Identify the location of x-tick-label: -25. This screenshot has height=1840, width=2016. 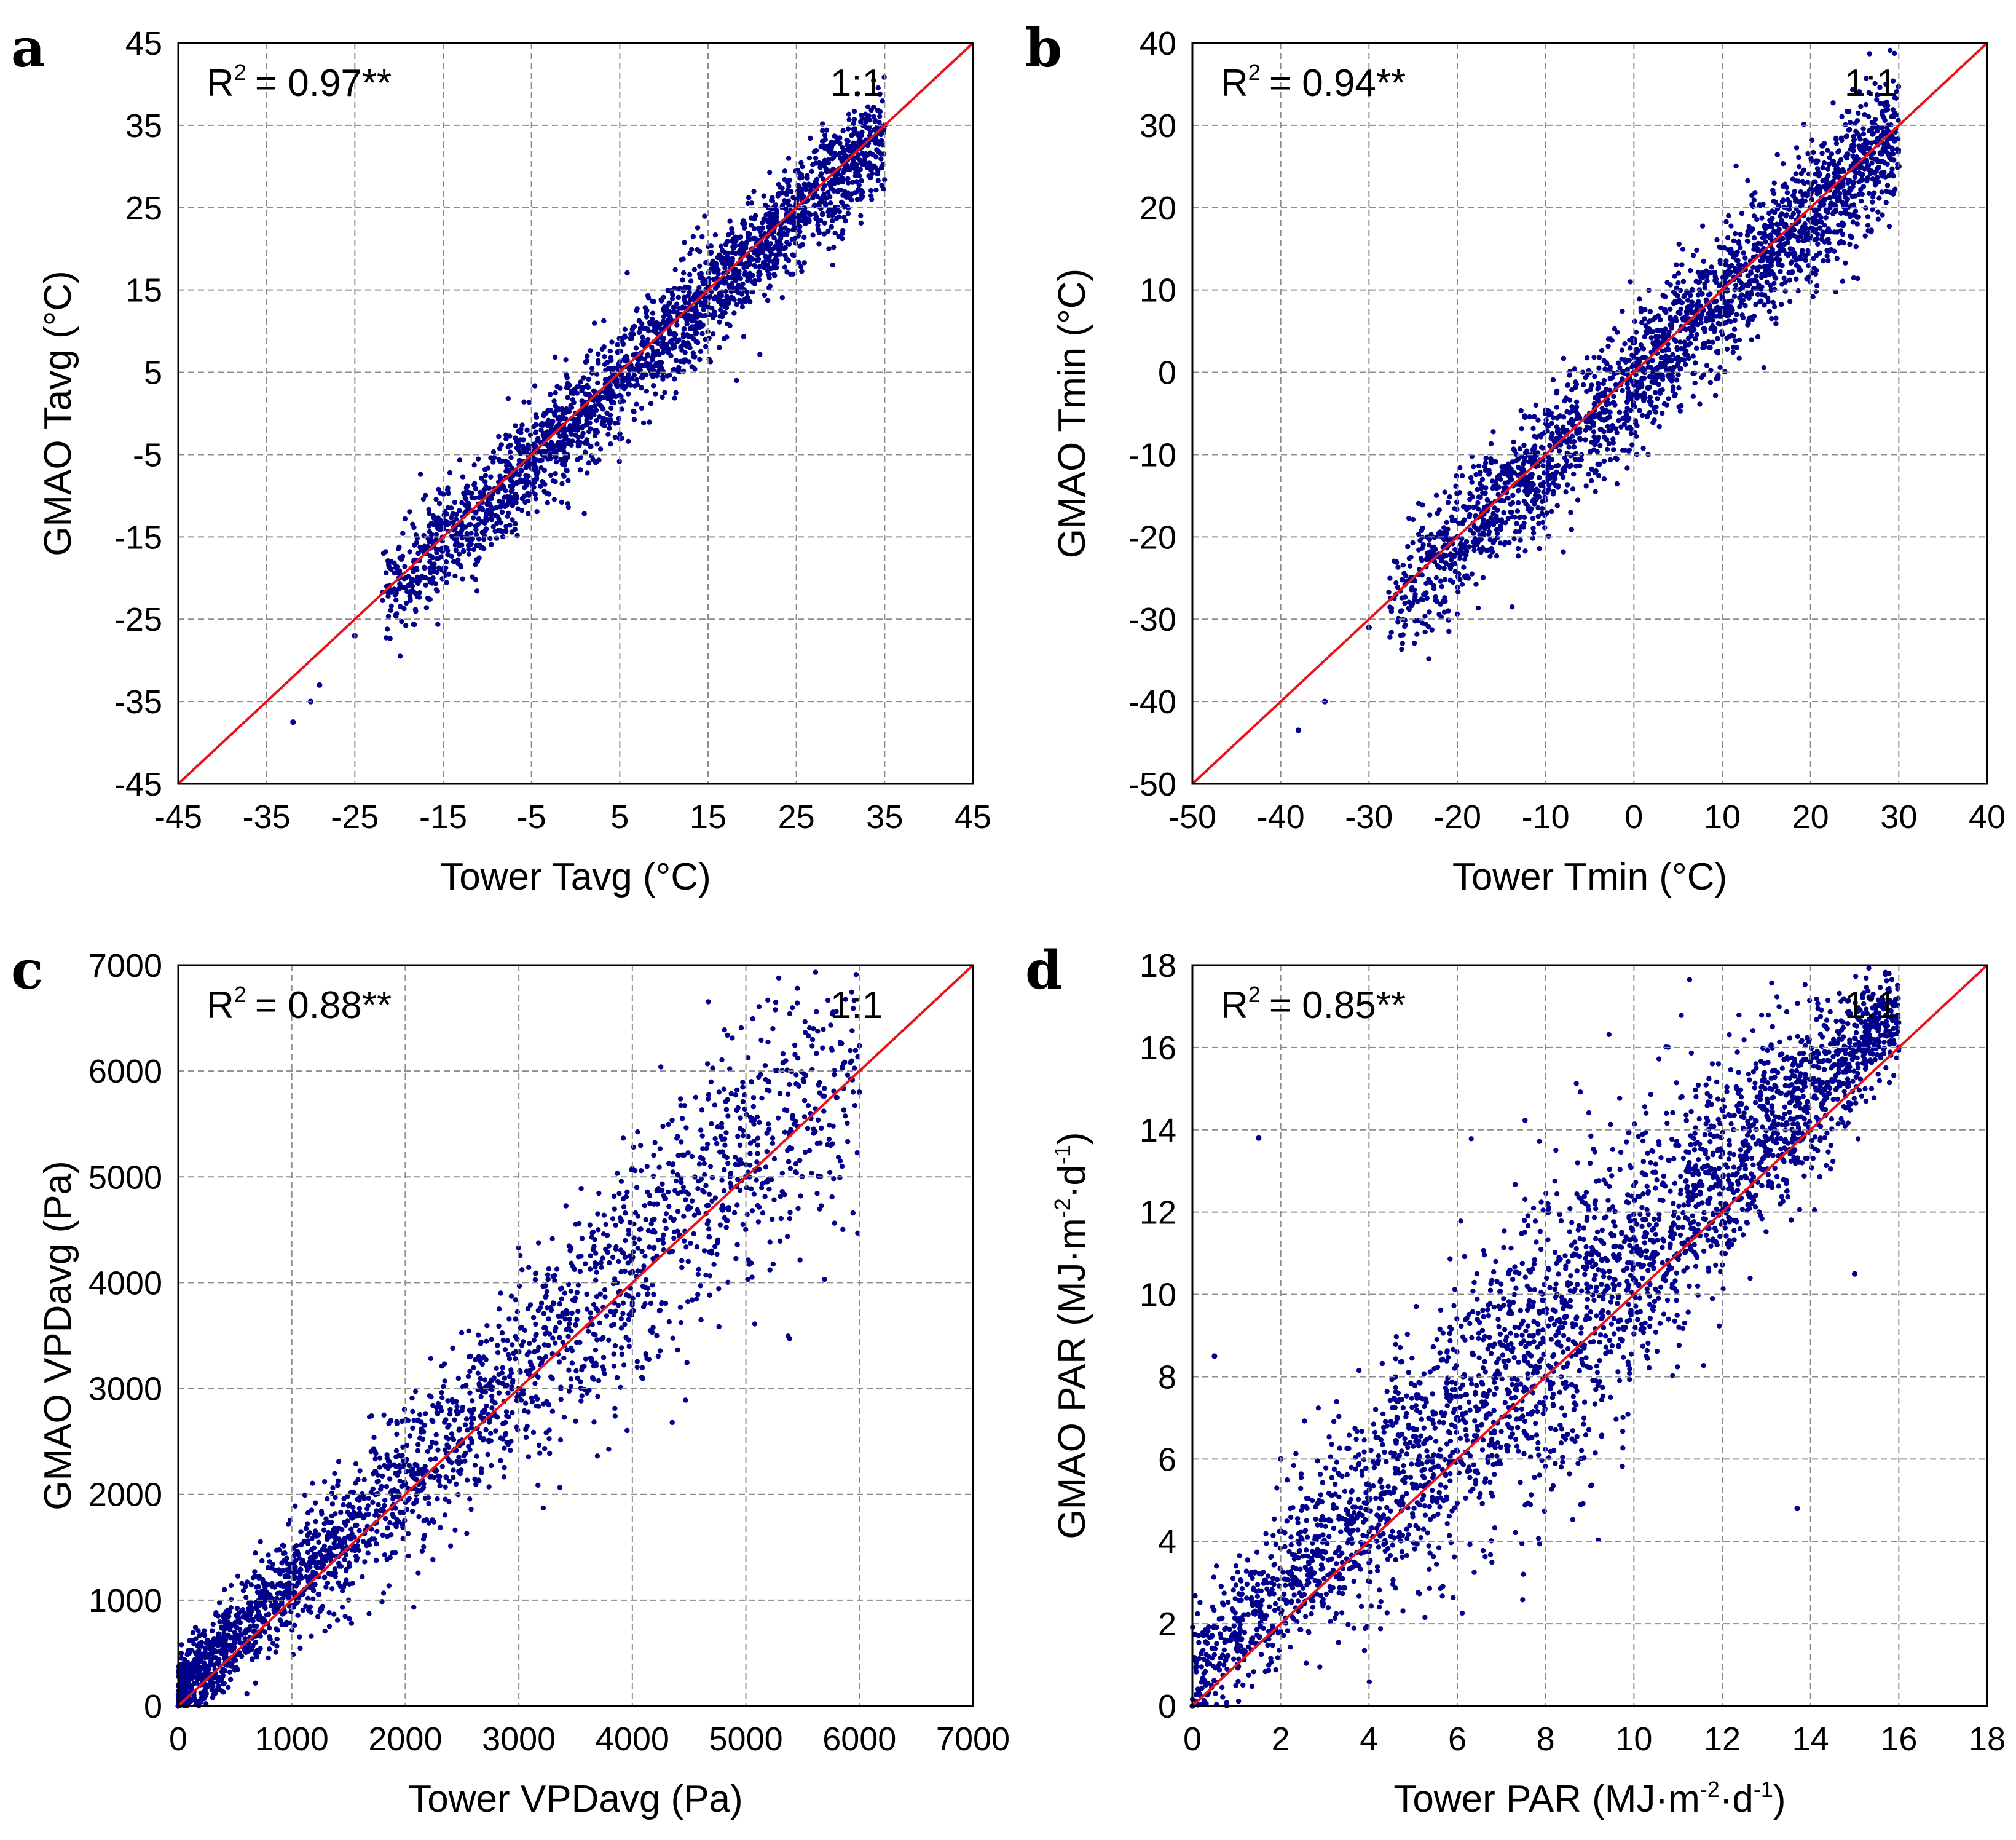
(355, 817).